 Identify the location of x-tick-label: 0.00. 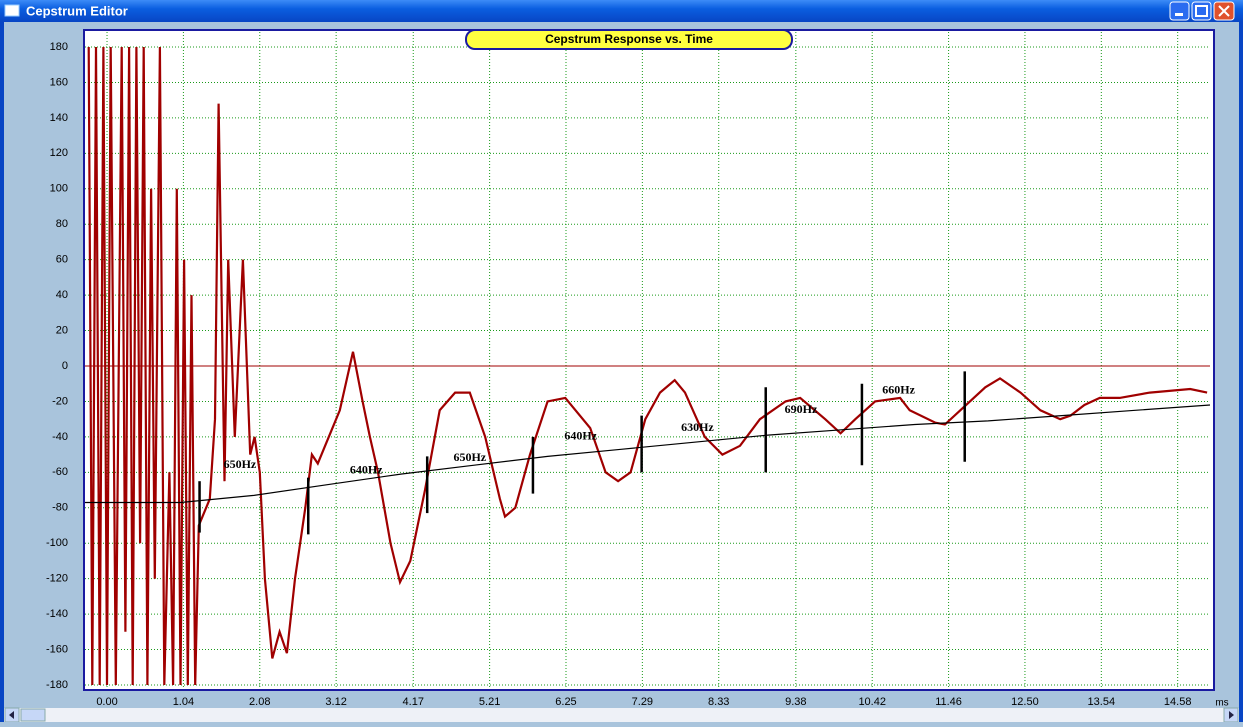
(106, 702).